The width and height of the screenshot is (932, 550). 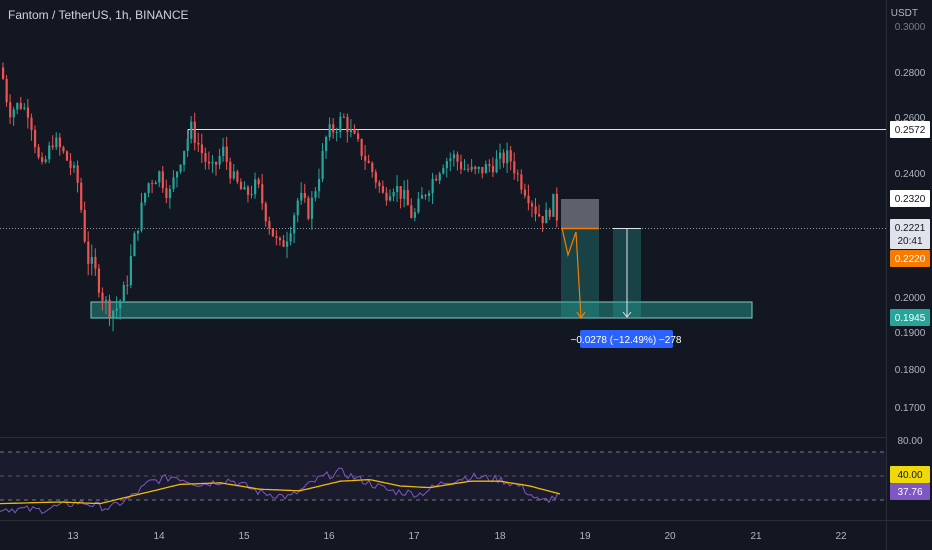 What do you see at coordinates (910, 318) in the screenshot?
I see `support-badge-text: 0.1945` at bounding box center [910, 318].